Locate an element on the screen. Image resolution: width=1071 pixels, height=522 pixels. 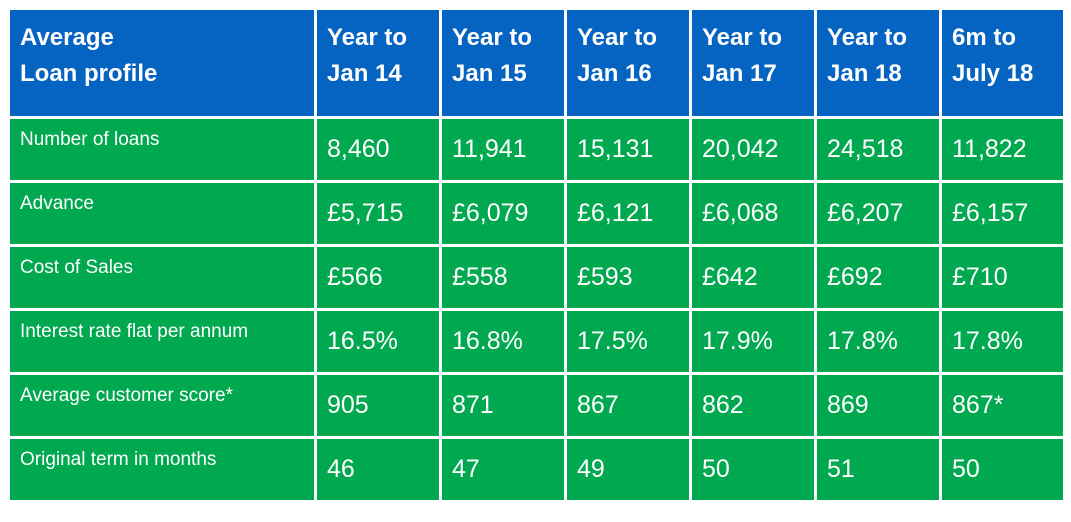
header-period-cell: 6m to July 18 is located at coordinates (1002, 63).